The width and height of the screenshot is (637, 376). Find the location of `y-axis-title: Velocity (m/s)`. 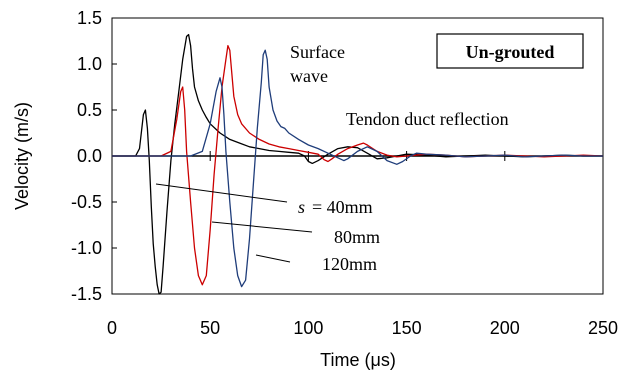

y-axis-title: Velocity (m/s) is located at coordinates (22, 156).